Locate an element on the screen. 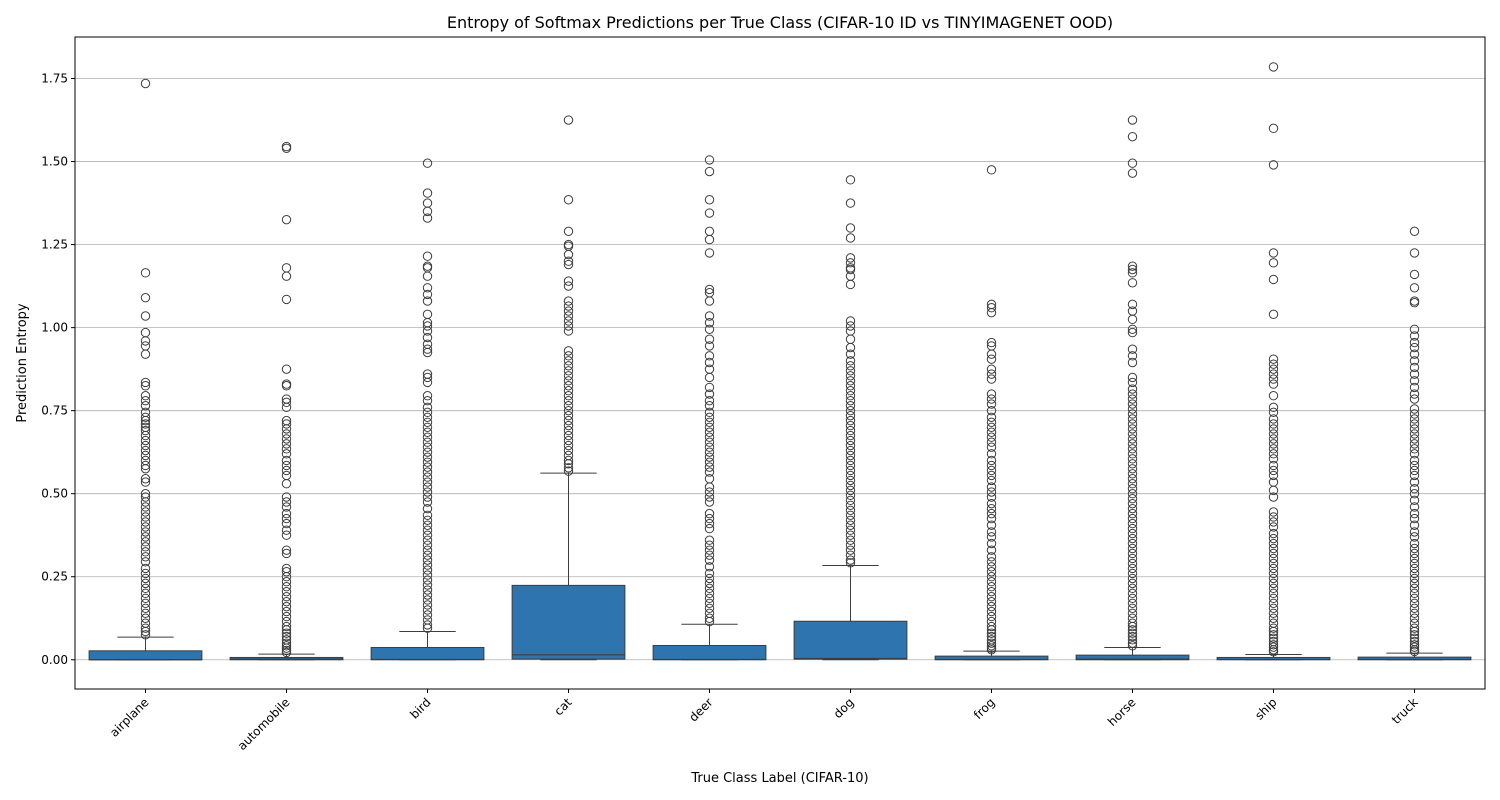 The width and height of the screenshot is (1500, 800). box-automobile is located at coordinates (286, 401).